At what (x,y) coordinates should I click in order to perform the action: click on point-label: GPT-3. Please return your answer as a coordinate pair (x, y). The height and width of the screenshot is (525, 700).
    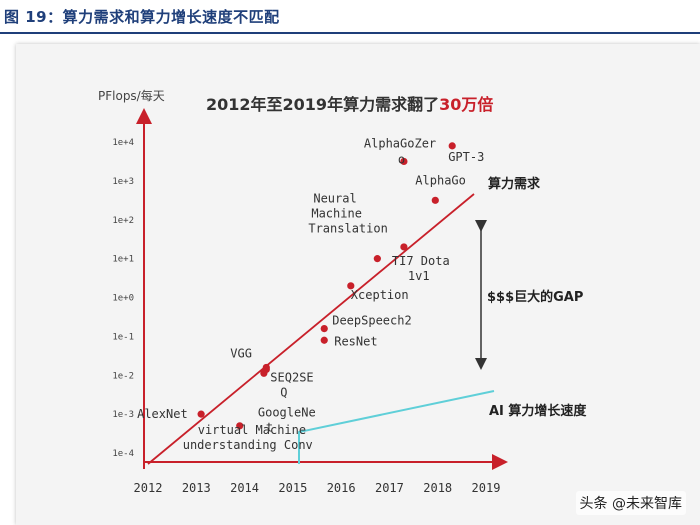
    Looking at the image, I should click on (466, 157).